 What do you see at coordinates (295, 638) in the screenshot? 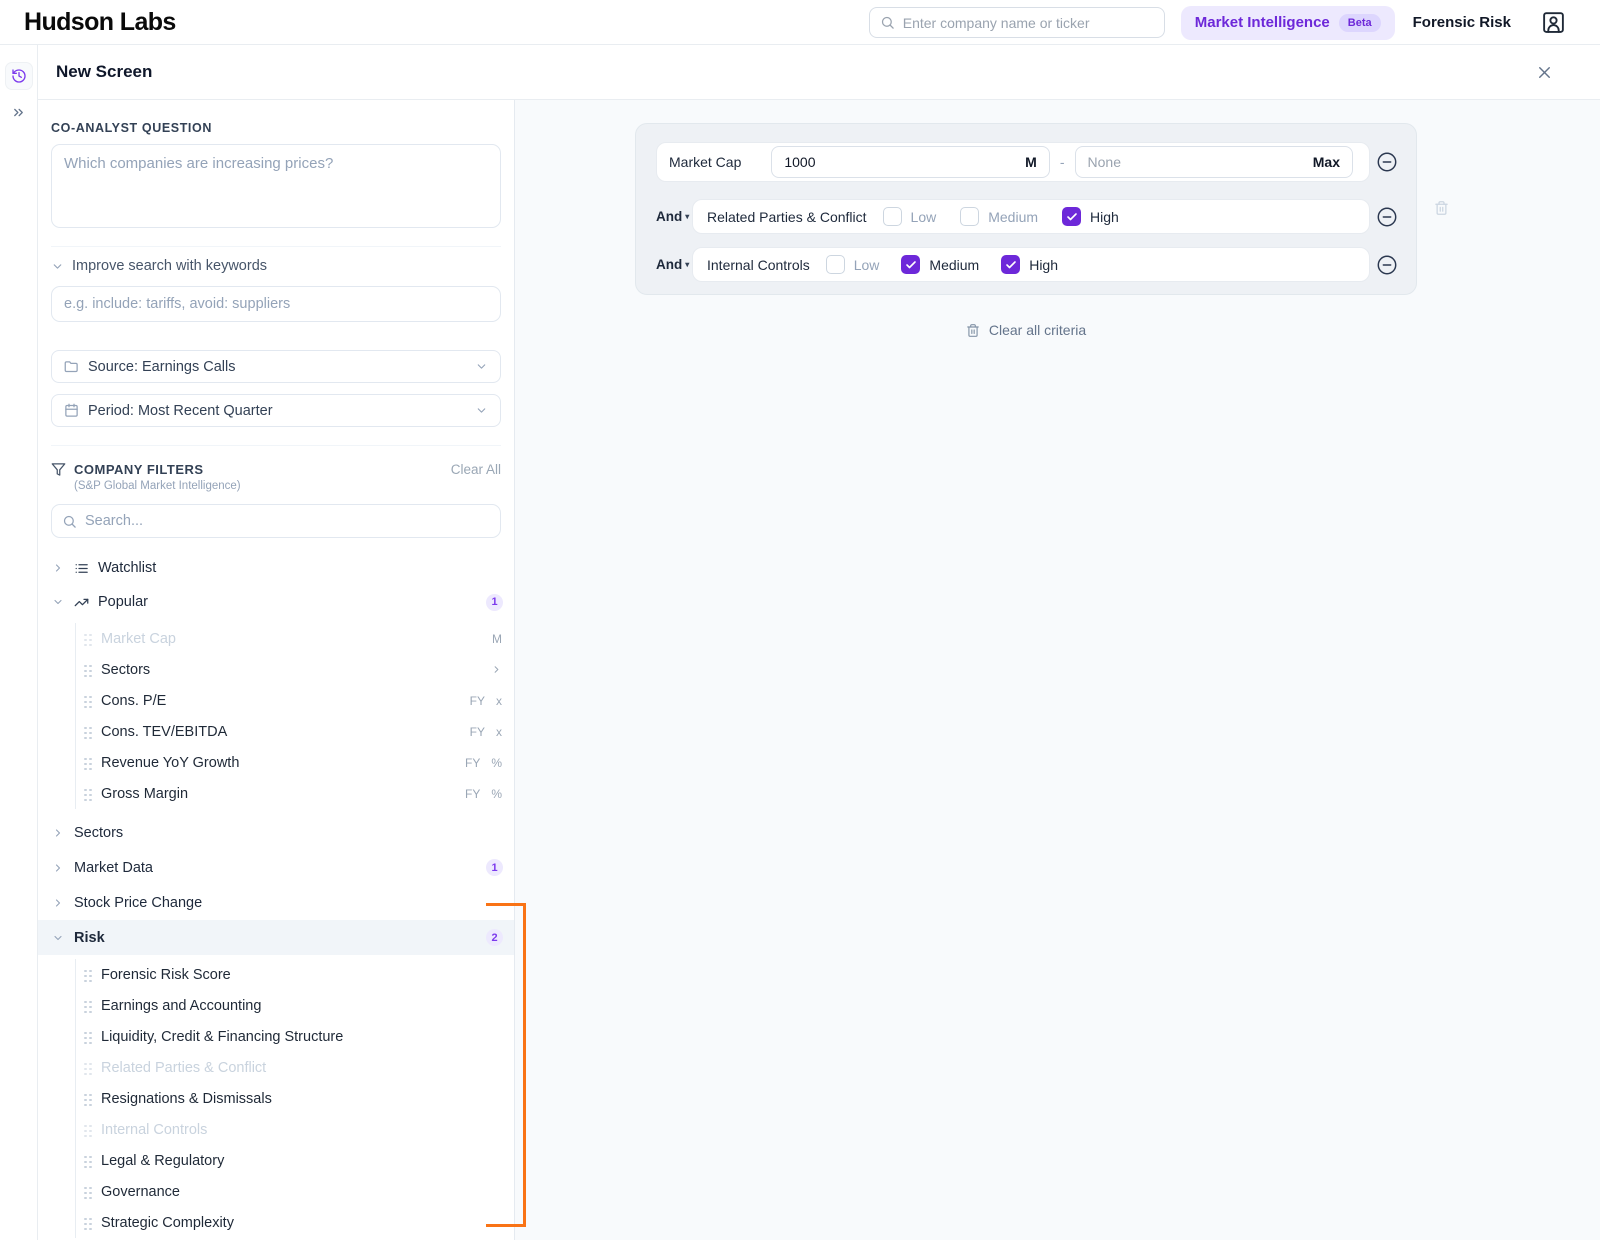
I see `tree-item-market-cap: Market Cap M` at bounding box center [295, 638].